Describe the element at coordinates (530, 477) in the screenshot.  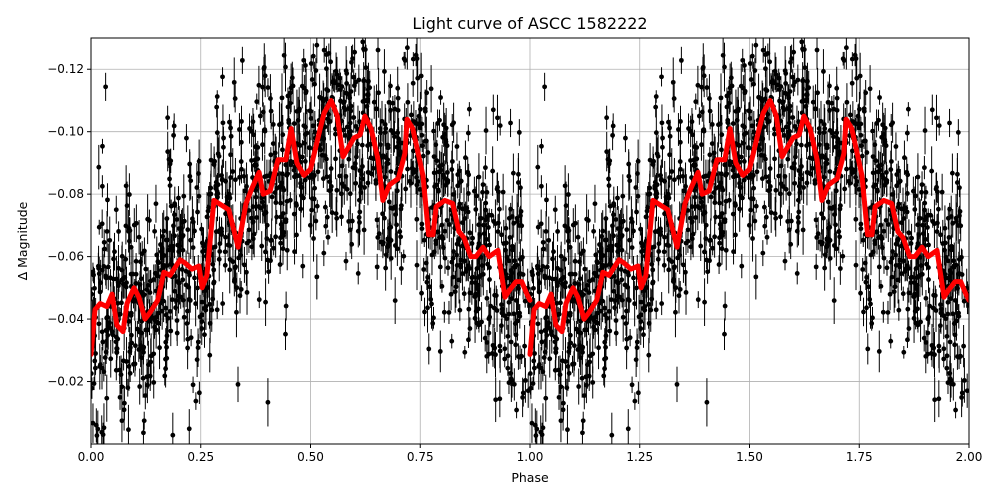
I see `x-axis-label: Phase` at that location.